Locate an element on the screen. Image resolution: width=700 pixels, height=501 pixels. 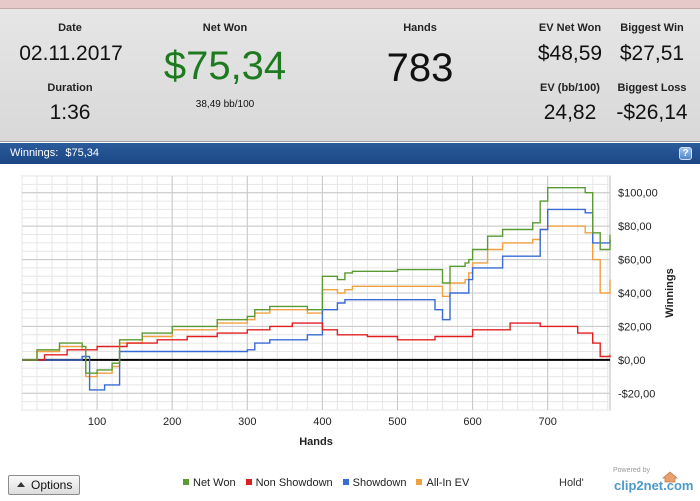
net-won-label: Net Won is located at coordinates (225, 28).